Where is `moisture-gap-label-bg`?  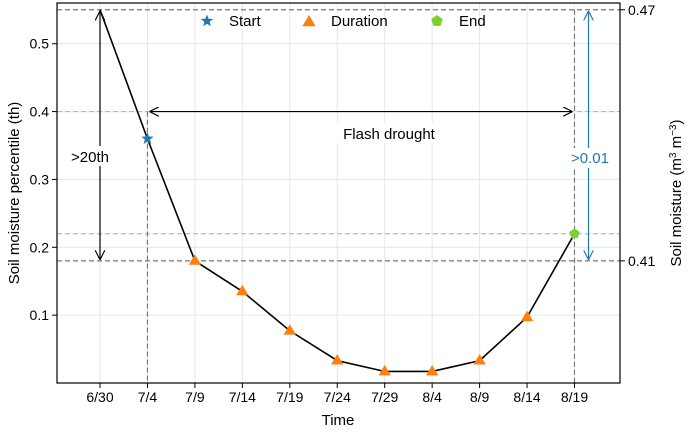
moisture-gap-label-bg is located at coordinates (591, 158).